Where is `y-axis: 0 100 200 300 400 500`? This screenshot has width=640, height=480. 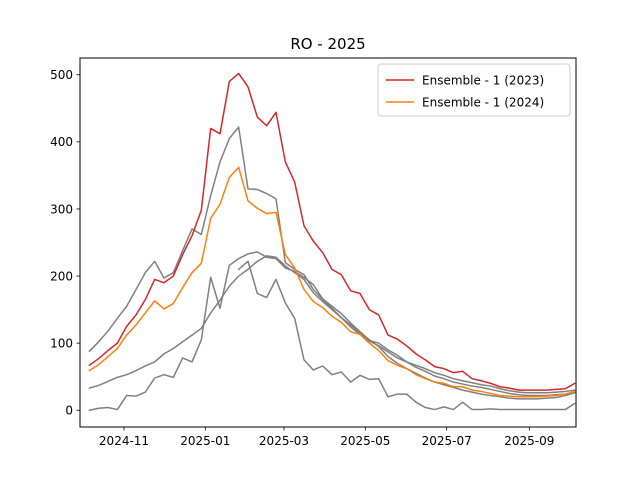
y-axis: 0 100 200 300 400 500 is located at coordinates (65, 243).